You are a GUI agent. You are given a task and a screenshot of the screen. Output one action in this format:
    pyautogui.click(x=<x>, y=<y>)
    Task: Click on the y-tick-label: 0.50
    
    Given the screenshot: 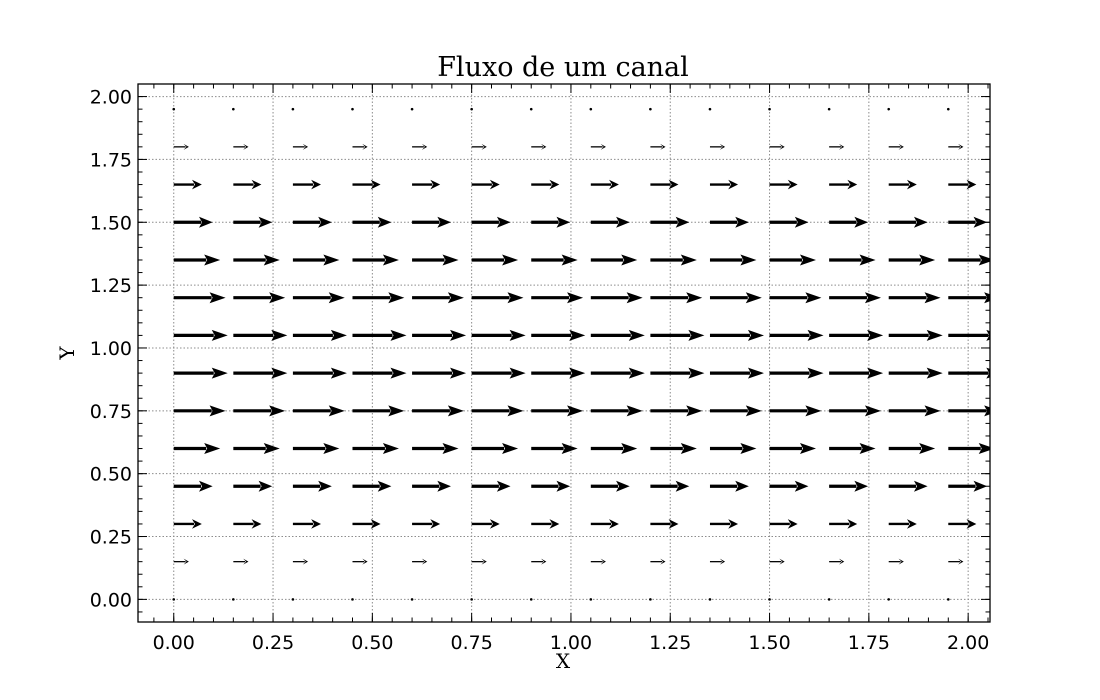 What is the action you would take?
    pyautogui.click(x=111, y=475)
    